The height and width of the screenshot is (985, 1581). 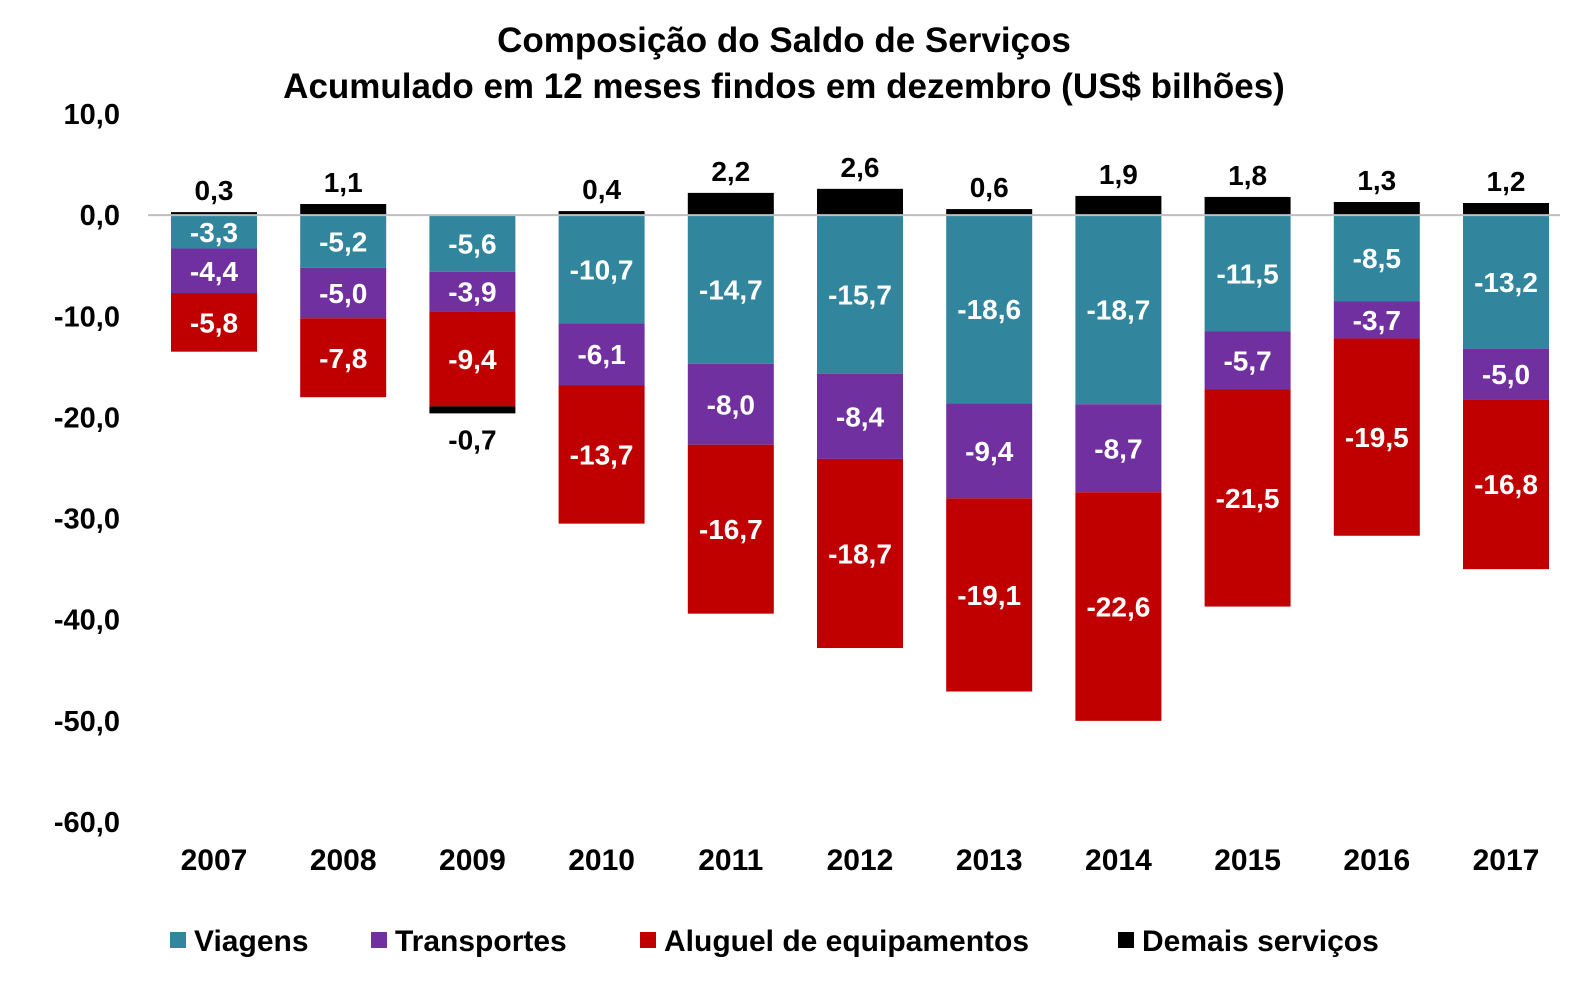 What do you see at coordinates (472, 860) in the screenshot?
I see `x-tick-label: 2009` at bounding box center [472, 860].